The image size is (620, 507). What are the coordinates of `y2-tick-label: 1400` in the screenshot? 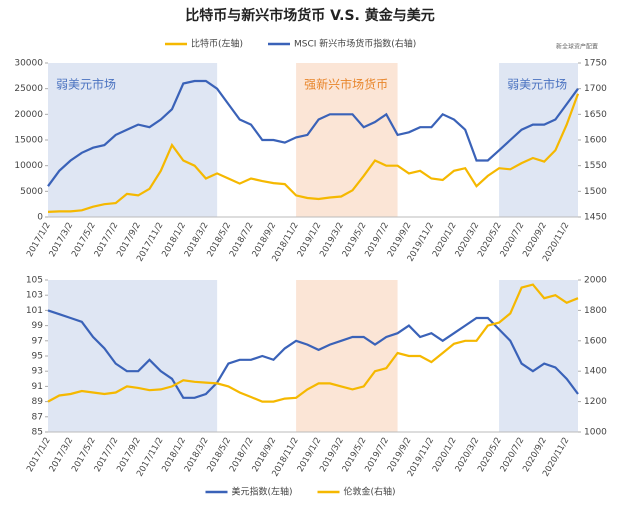 It's located at (595, 372).